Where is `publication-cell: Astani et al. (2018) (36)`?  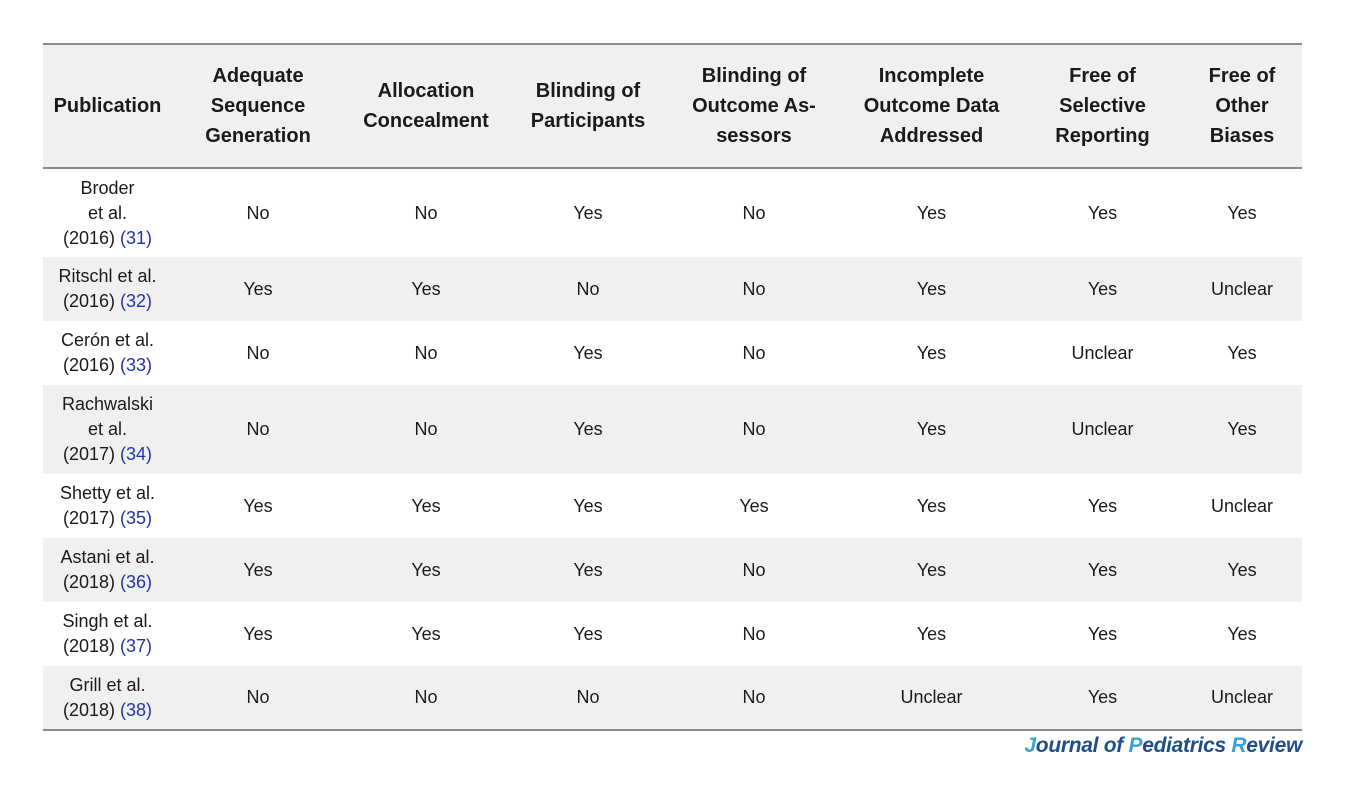
publication-cell: Astani et al. (2018) (36) is located at coordinates (107, 570).